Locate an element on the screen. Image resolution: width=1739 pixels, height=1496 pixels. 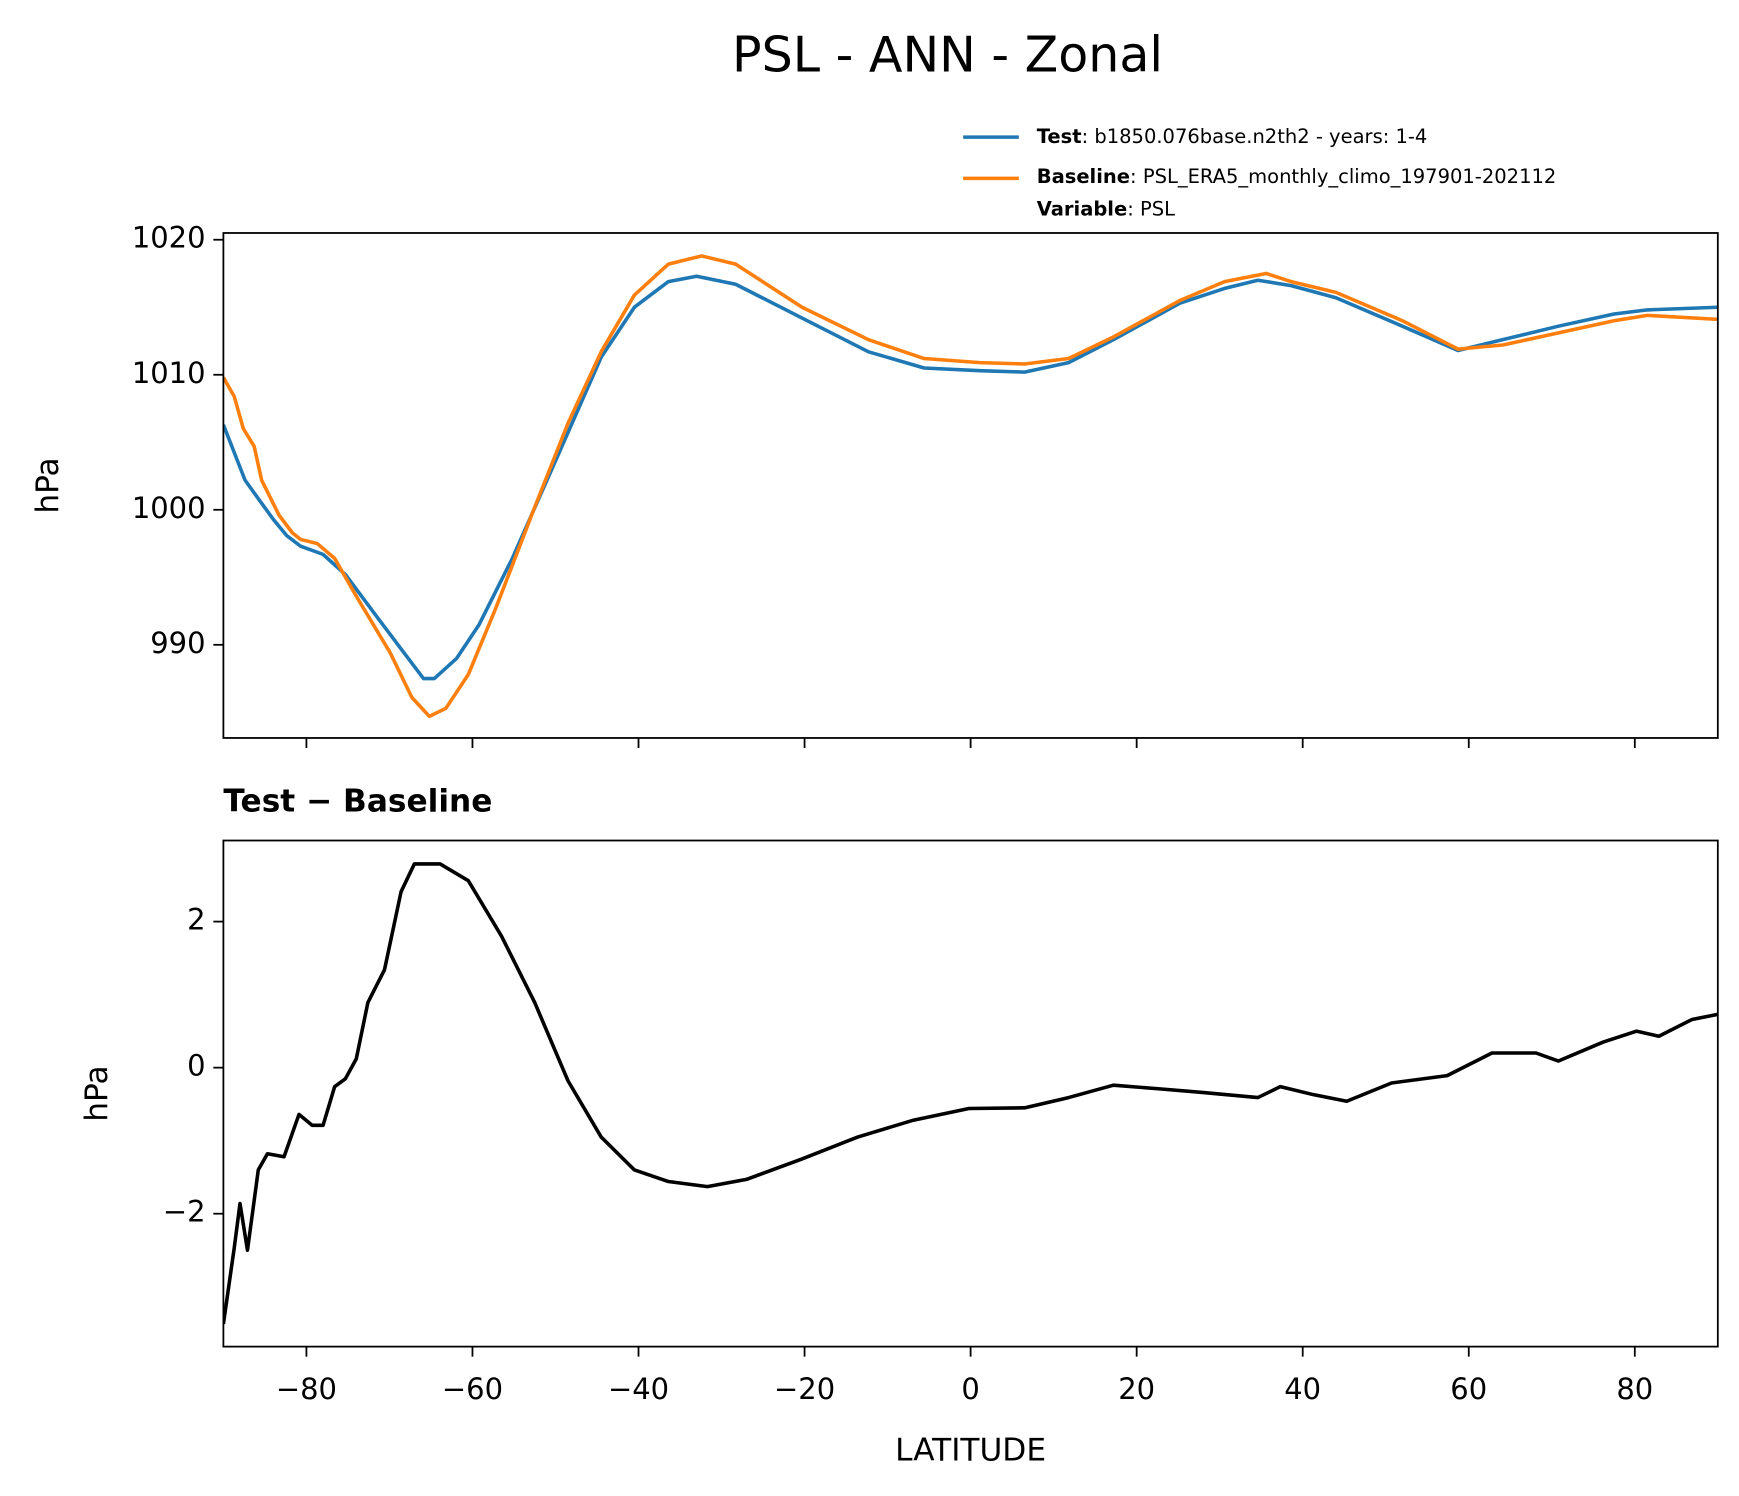
x-tick-label: 40 is located at coordinates (1302, 1389).